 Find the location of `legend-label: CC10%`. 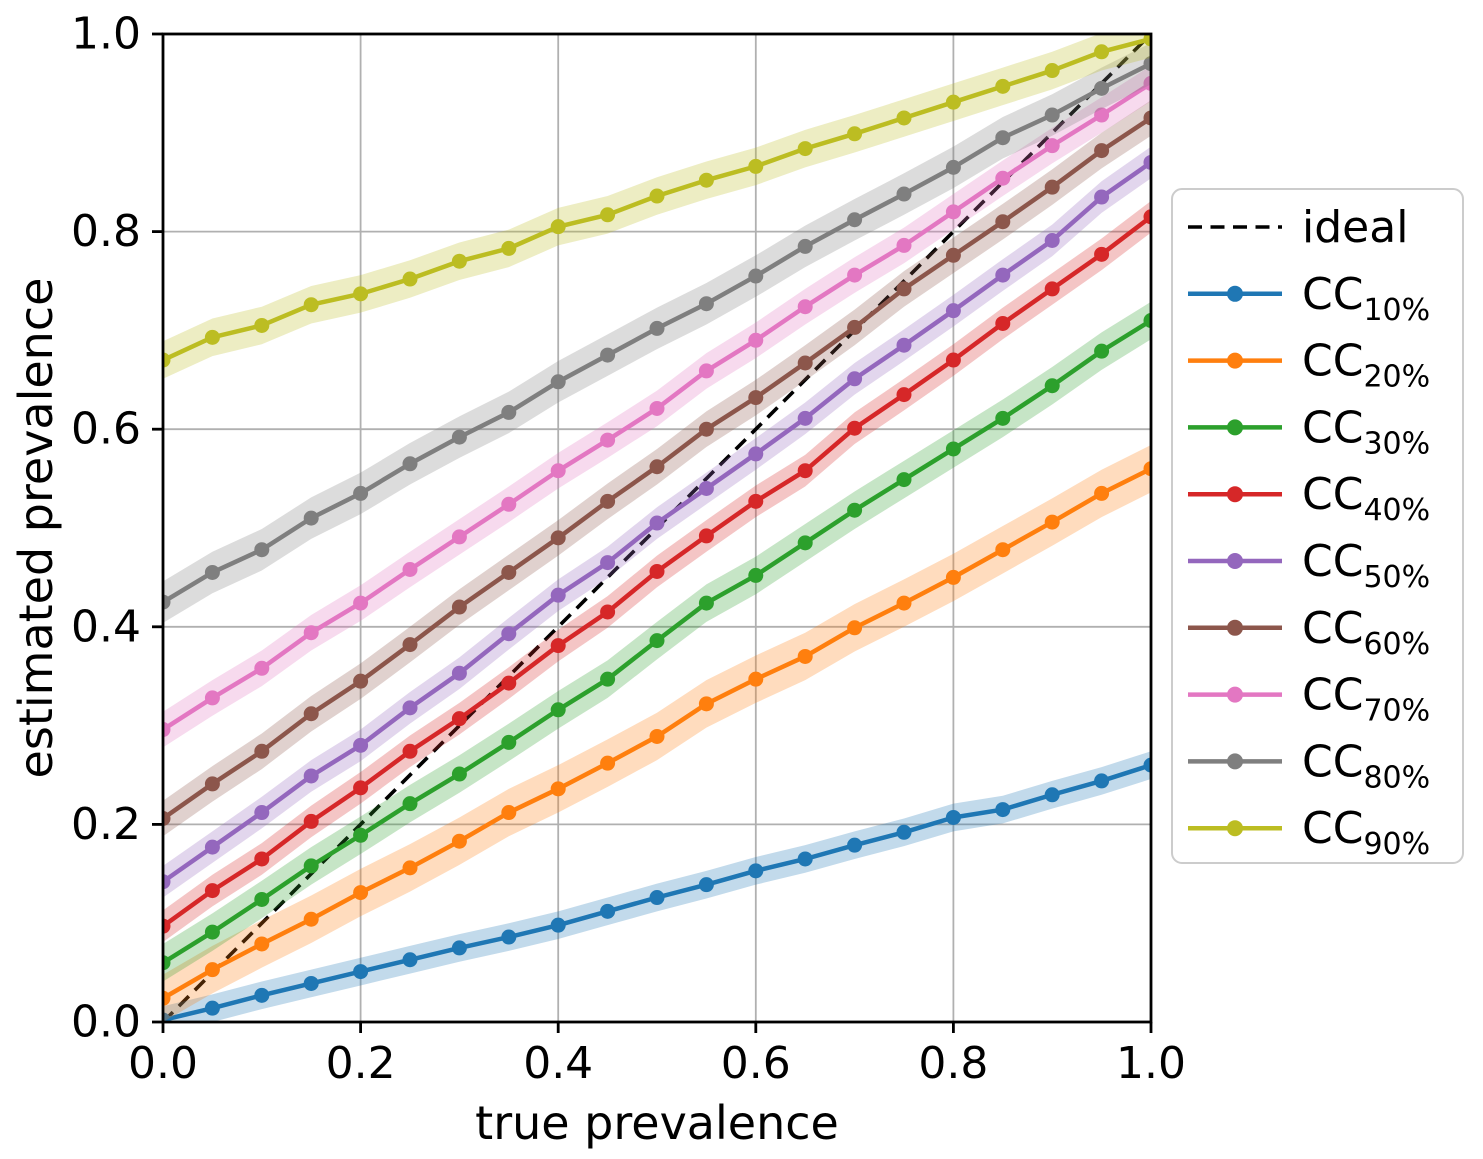

legend-label: CC10% is located at coordinates (1366, 298).